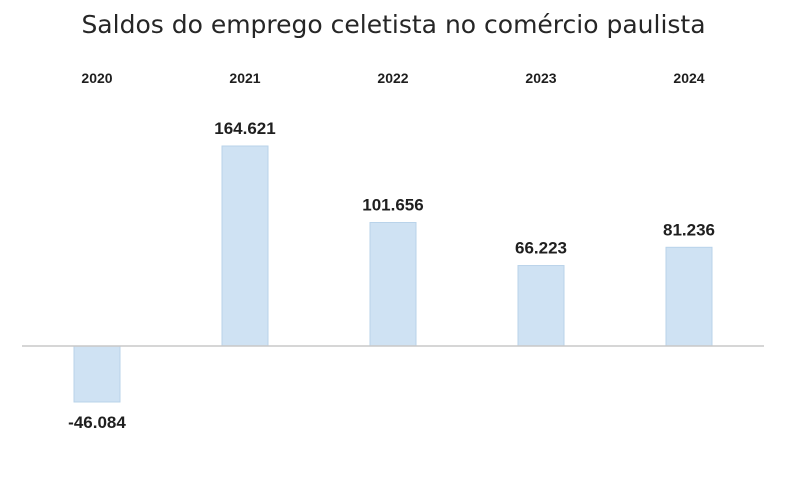 The width and height of the screenshot is (787, 491). I want to click on category-label-2024: 2024, so click(688, 78).